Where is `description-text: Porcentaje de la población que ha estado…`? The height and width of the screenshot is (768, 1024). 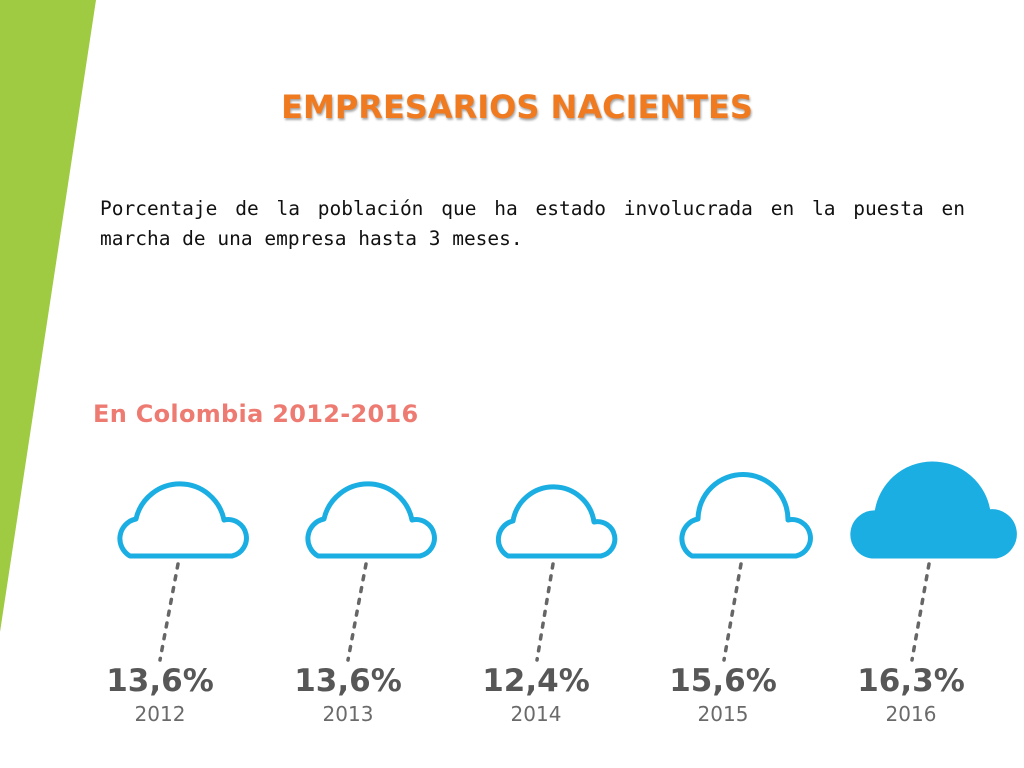 description-text: Porcentaje de la población que ha estado… is located at coordinates (532, 223).